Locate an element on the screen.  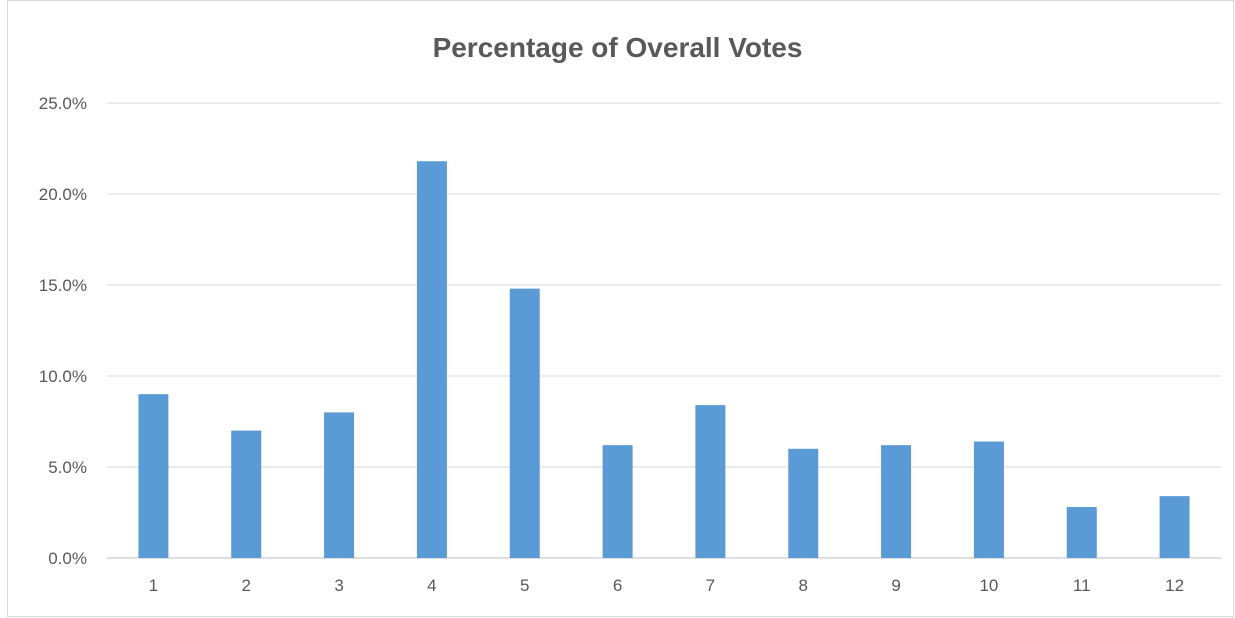
x-tick-label: 9 is located at coordinates (895, 585).